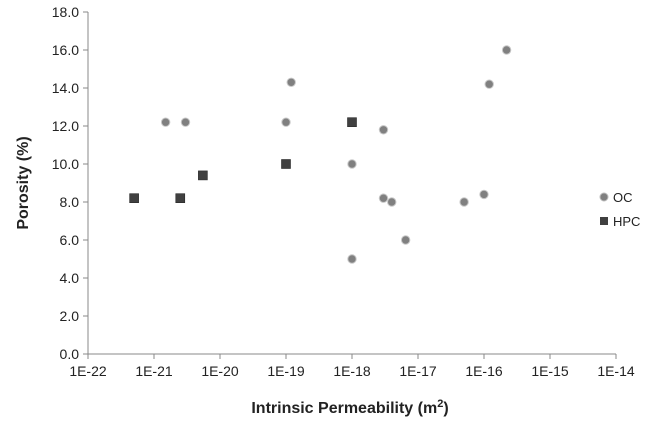 The height and width of the screenshot is (422, 657). Describe the element at coordinates (70, 316) in the screenshot. I see `y-tick-label: 2.0` at that location.